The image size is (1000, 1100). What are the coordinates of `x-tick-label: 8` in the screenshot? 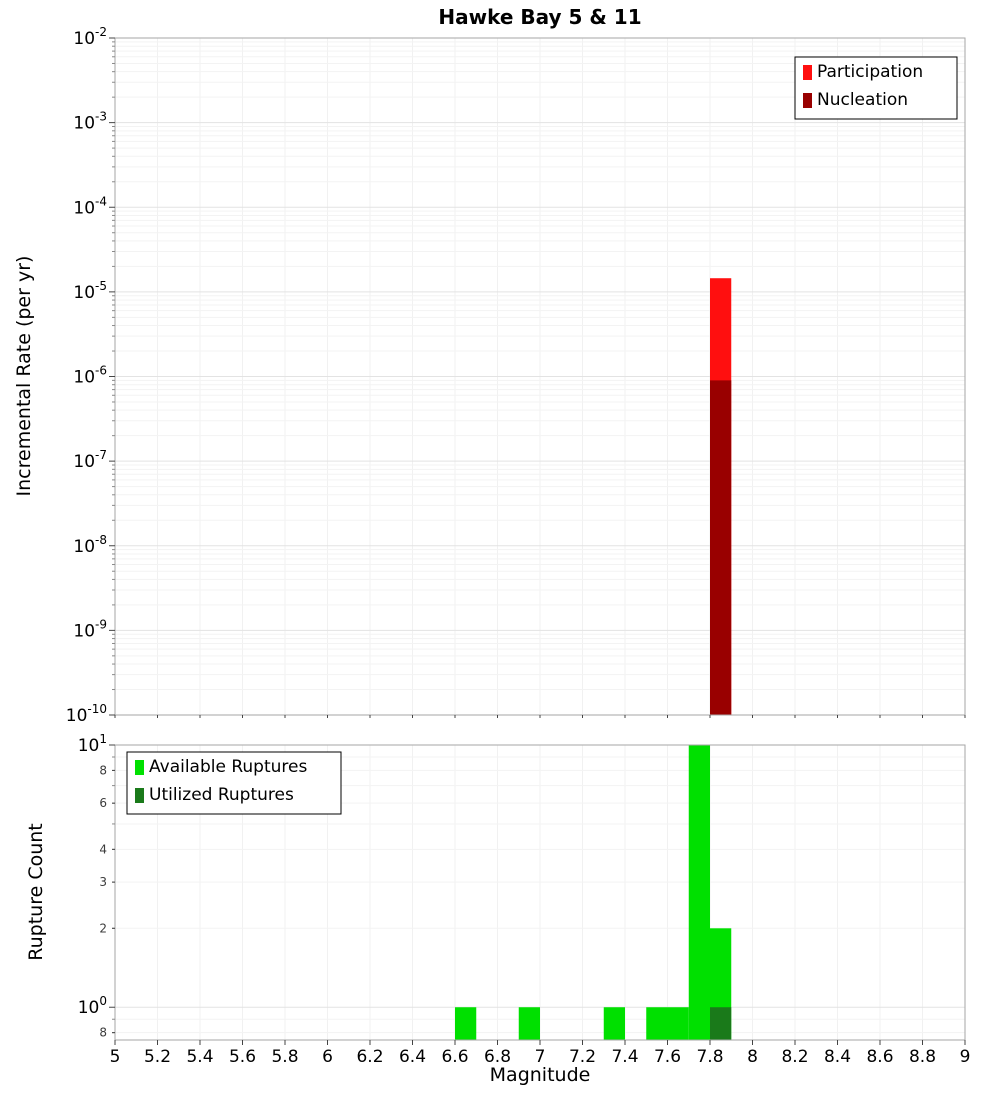 It's located at (752, 1057).